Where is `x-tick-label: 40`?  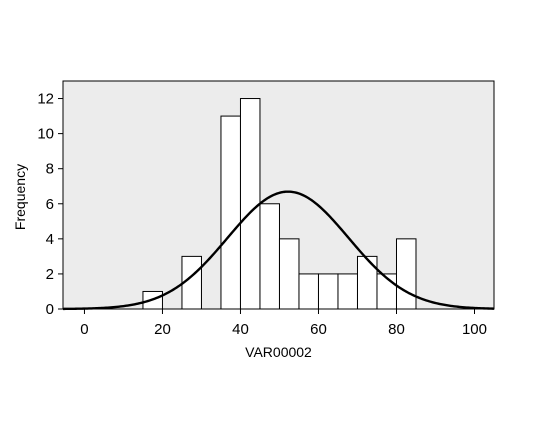 x-tick-label: 40 is located at coordinates (240, 329).